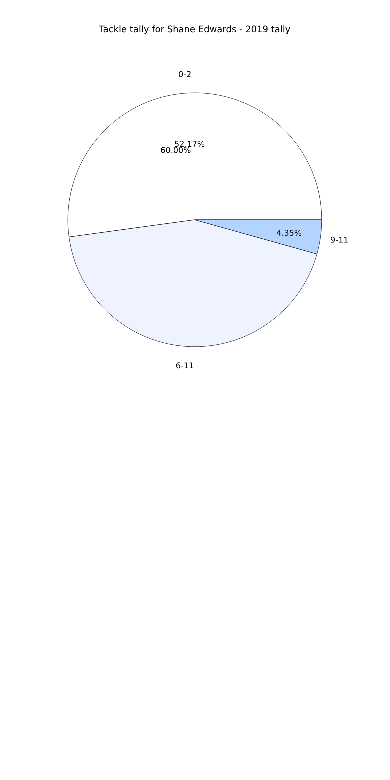 Image resolution: width=390 pixels, height=780 pixels. Describe the element at coordinates (289, 233) in the screenshot. I see `data-label: 4.35%` at that location.